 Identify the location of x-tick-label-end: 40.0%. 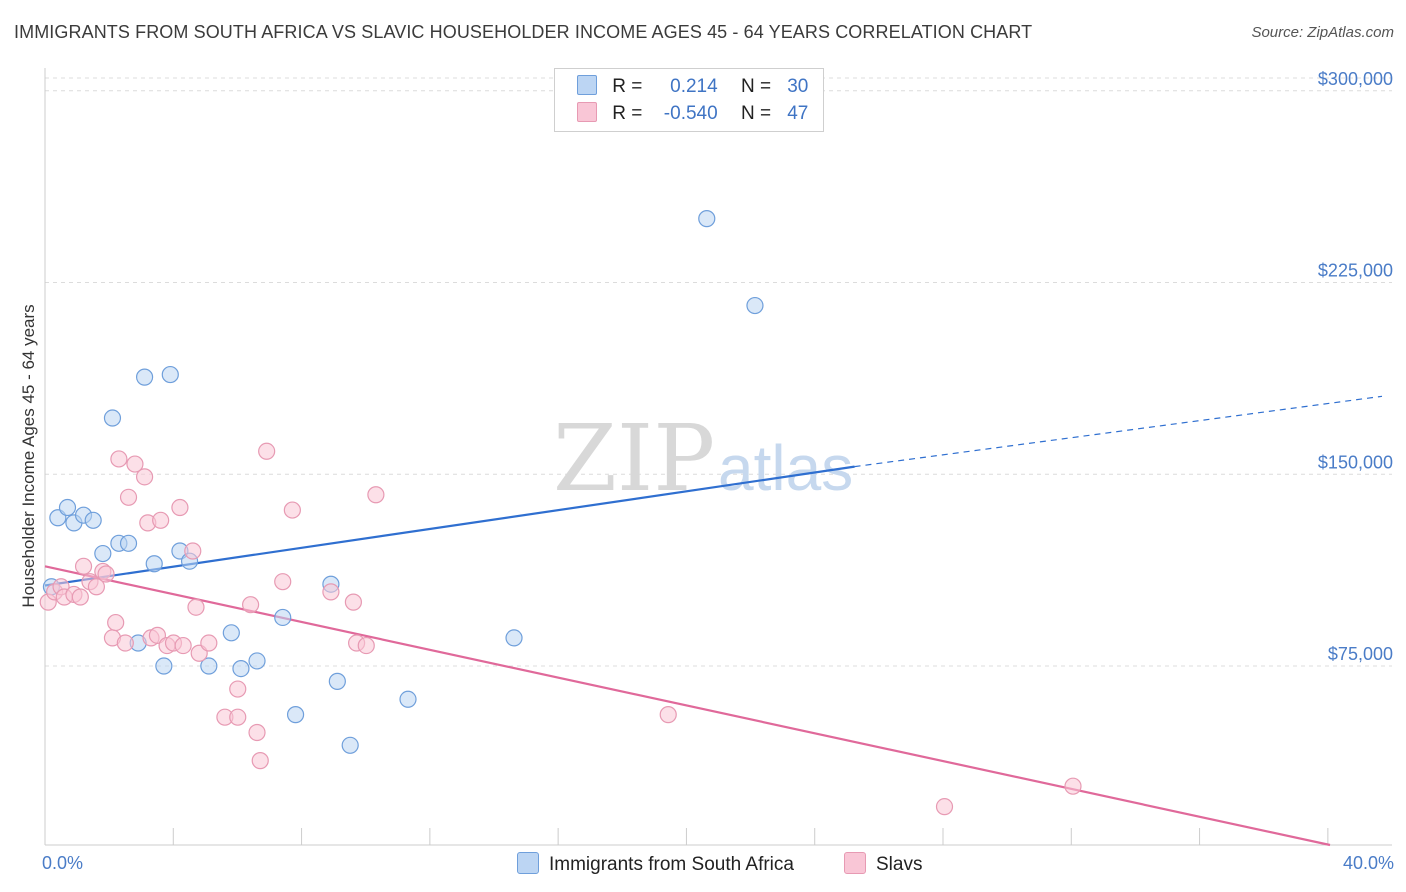
(1368, 863).